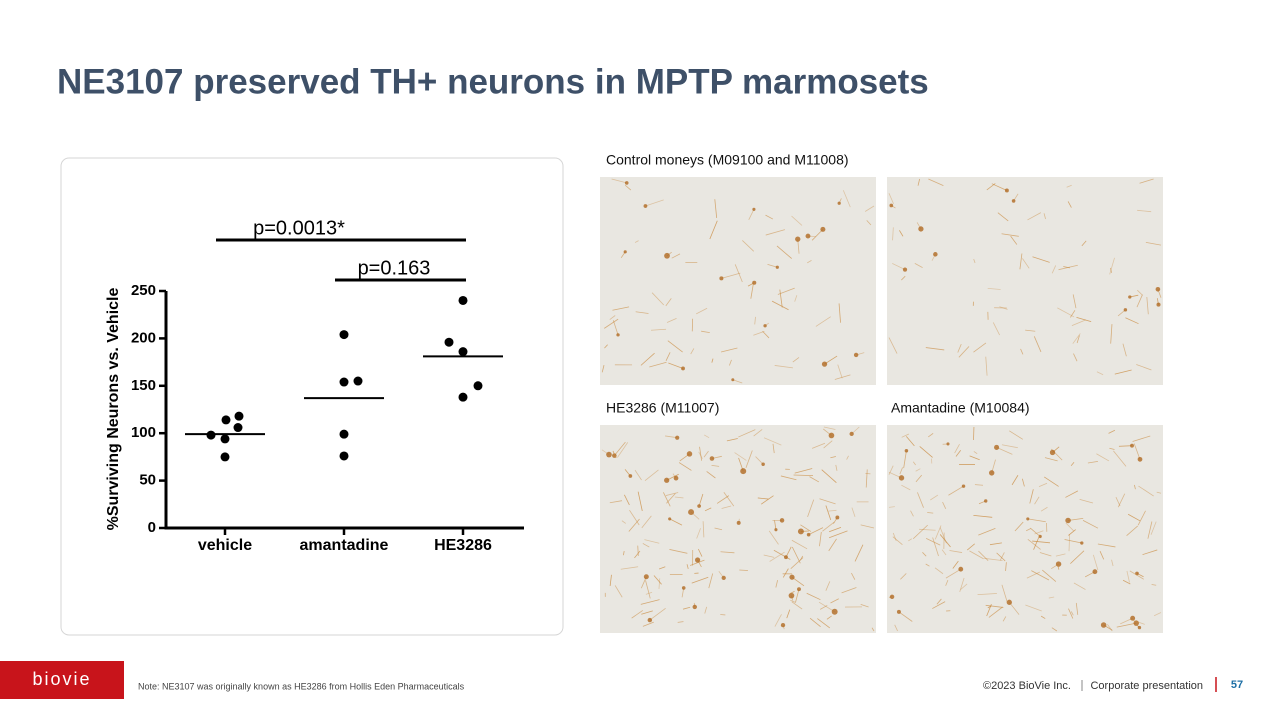 The width and height of the screenshot is (1280, 720). What do you see at coordinates (394, 268) in the screenshot?
I see `significance-label: p=0.163` at bounding box center [394, 268].